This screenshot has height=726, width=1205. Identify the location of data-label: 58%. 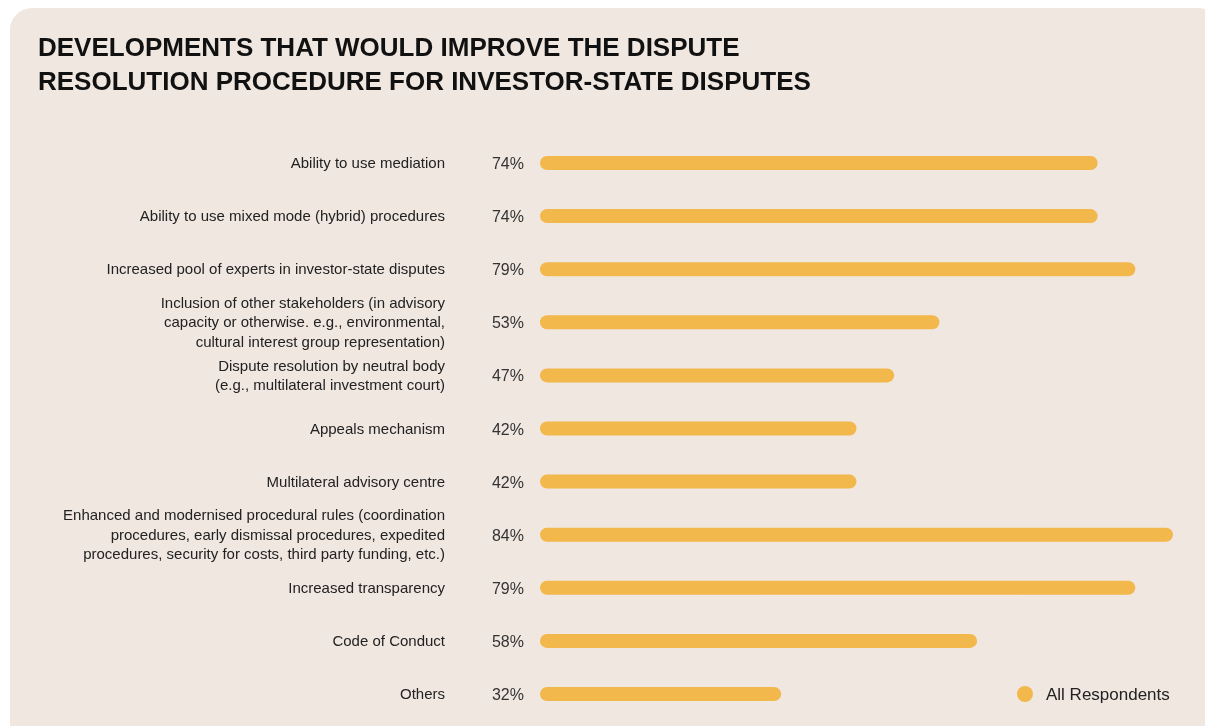
(507, 641).